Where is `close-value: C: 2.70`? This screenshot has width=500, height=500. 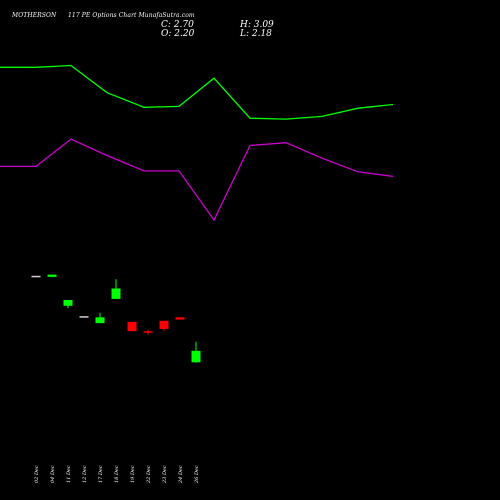 close-value: C: 2.70 is located at coordinates (177, 25).